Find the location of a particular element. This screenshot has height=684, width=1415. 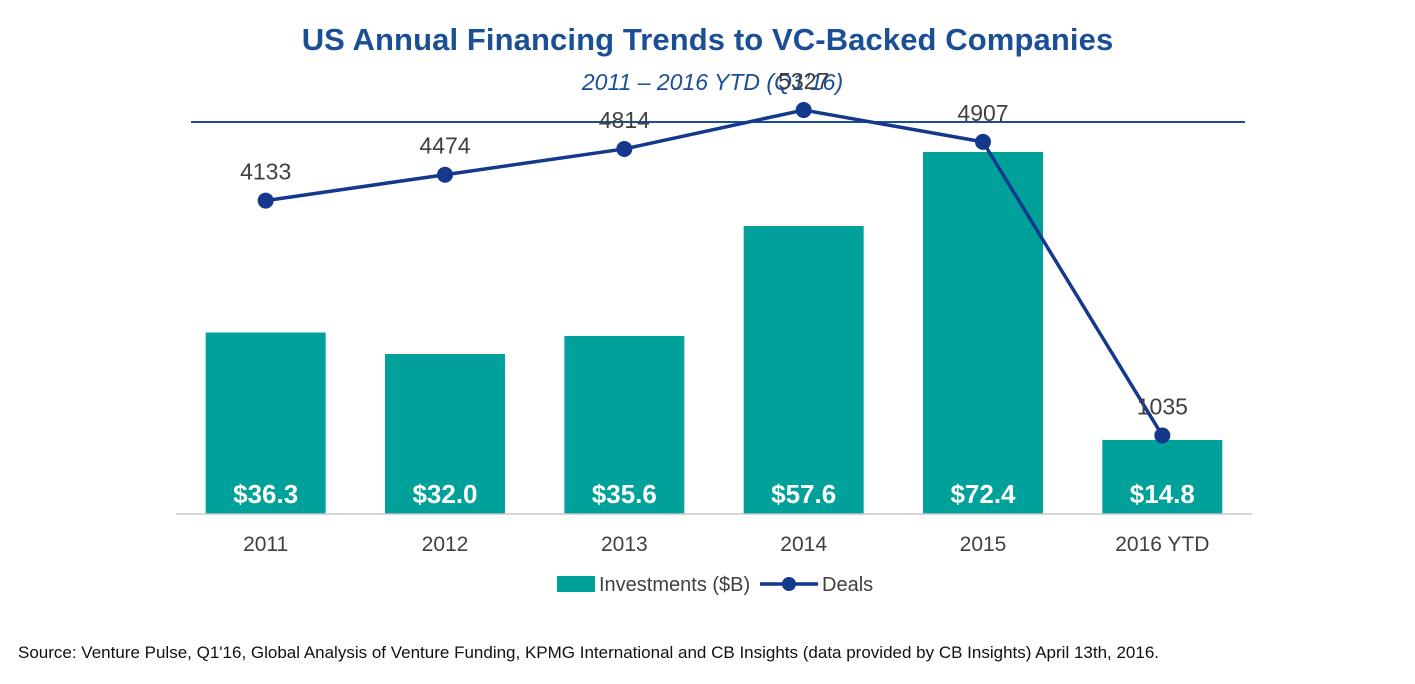

legend-investments-label: Investments ($B) is located at coordinates (674, 585).